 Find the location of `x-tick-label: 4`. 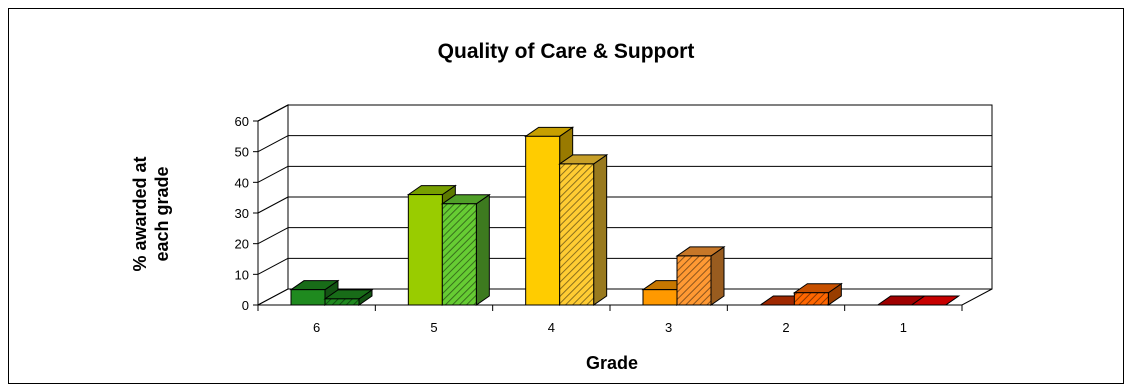

x-tick-label: 4 is located at coordinates (551, 327).